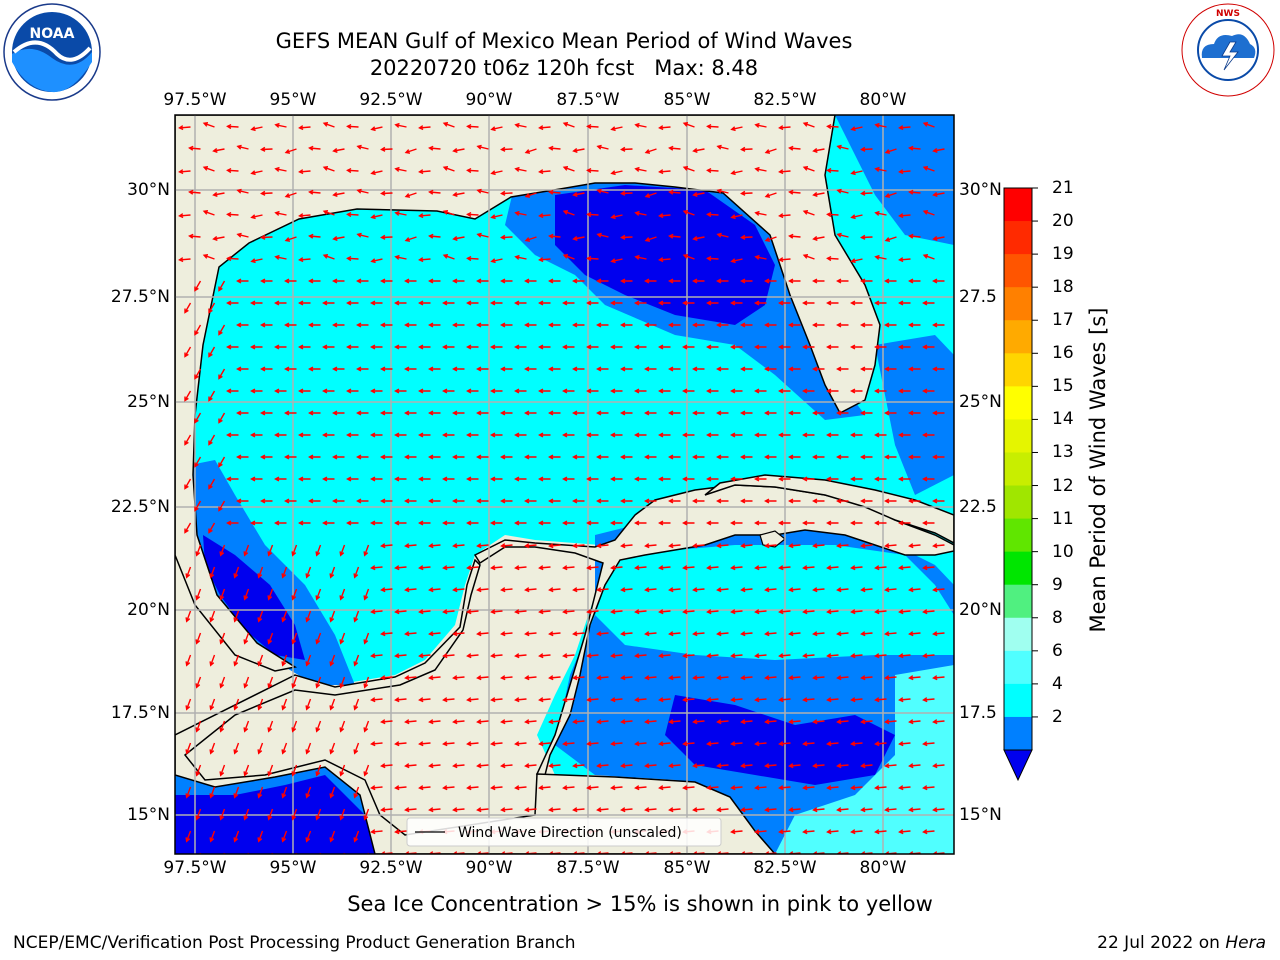 The image size is (1280, 960). Describe the element at coordinates (489, 868) in the screenshot. I see `lon-tick: 90°W` at that location.